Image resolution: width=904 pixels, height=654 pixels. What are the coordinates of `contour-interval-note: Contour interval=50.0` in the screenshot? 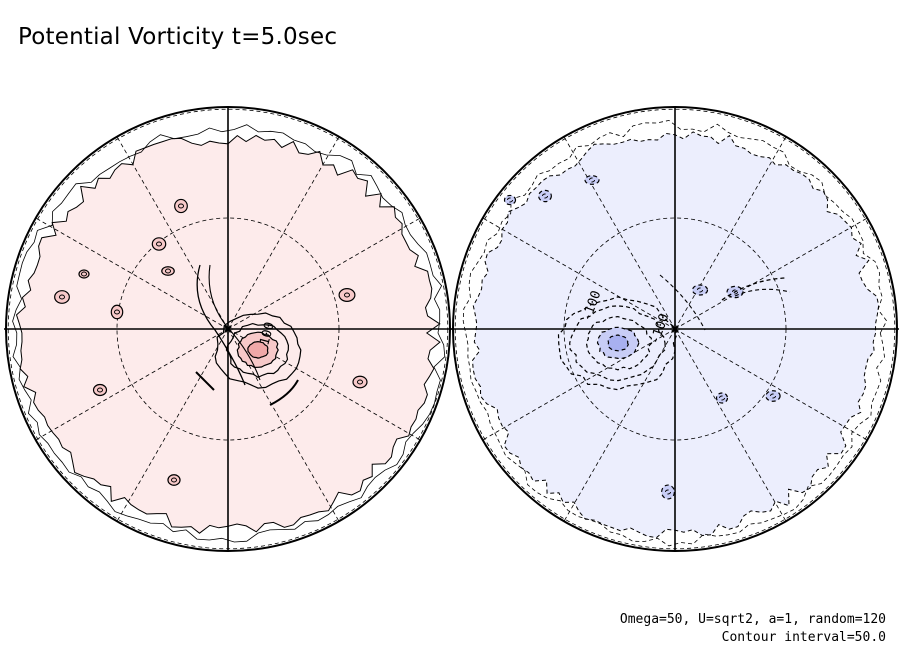 It's located at (803, 637).